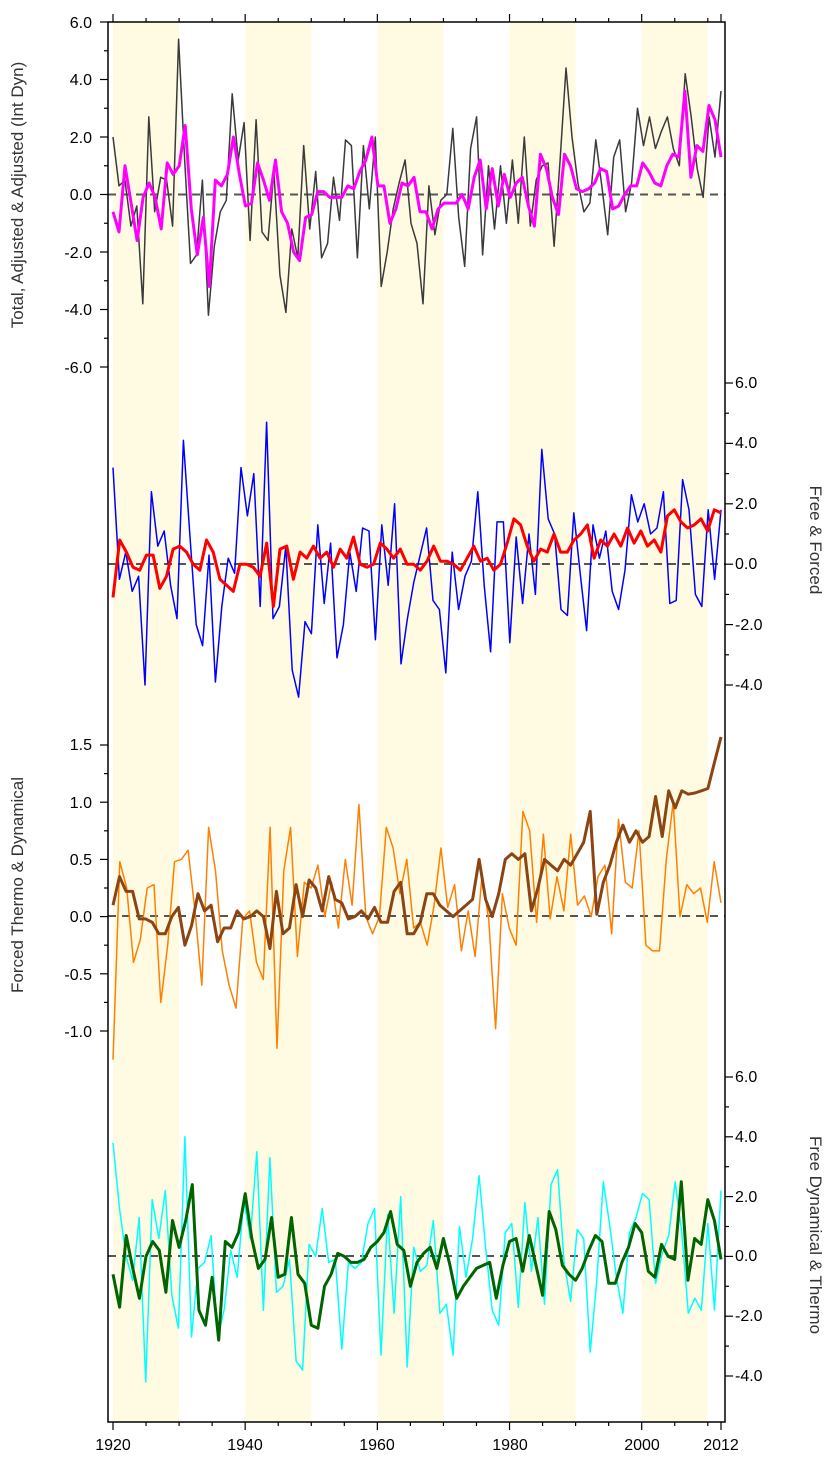 The image size is (834, 1459). I want to click on series-line-total, so click(417, 177).